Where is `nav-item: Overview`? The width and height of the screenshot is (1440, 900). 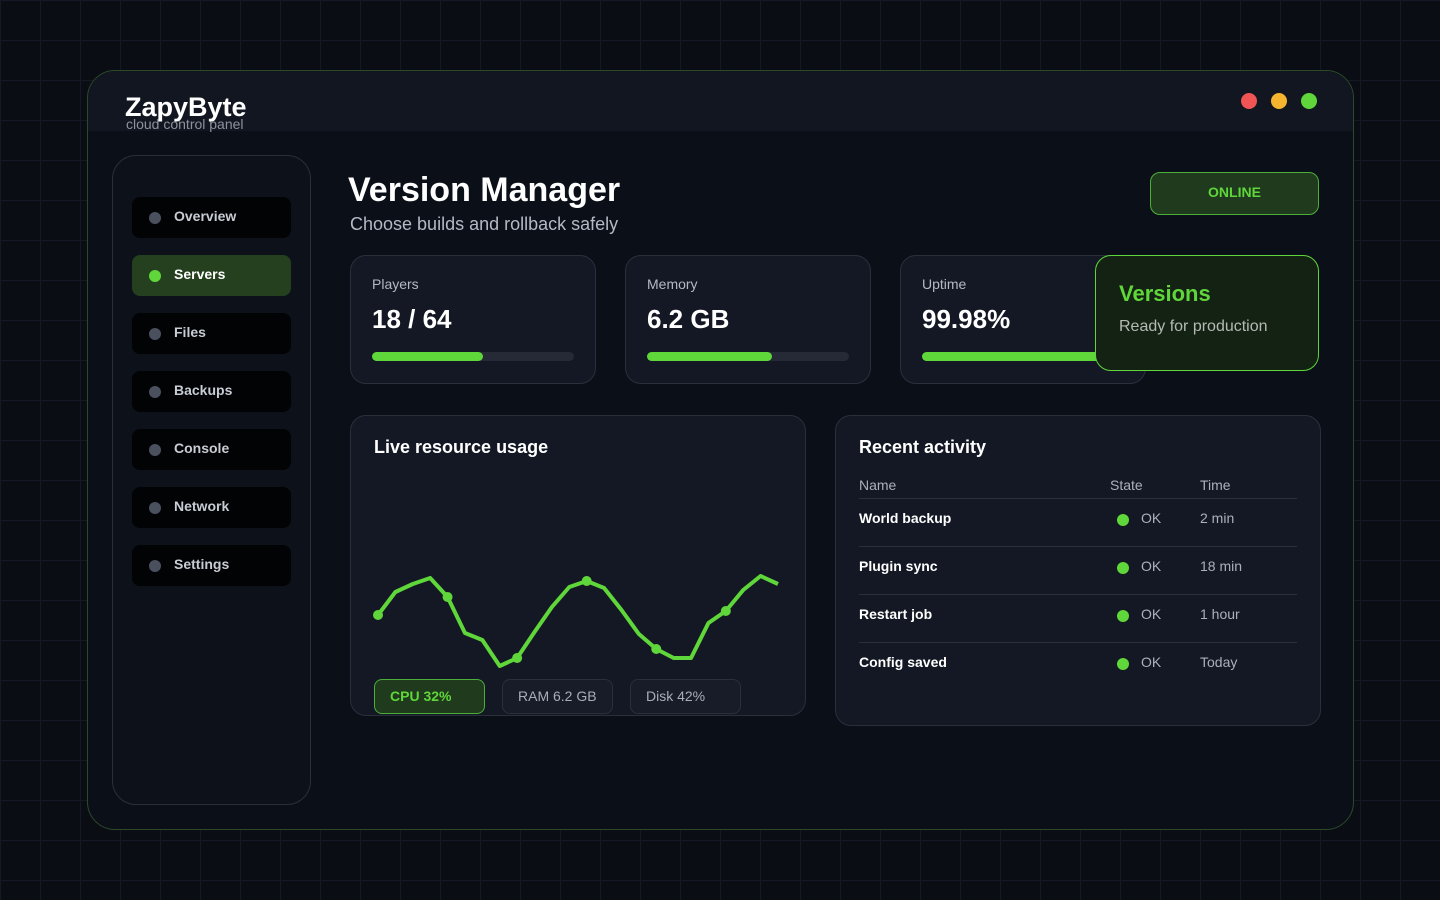
nav-item: Overview is located at coordinates (211, 217).